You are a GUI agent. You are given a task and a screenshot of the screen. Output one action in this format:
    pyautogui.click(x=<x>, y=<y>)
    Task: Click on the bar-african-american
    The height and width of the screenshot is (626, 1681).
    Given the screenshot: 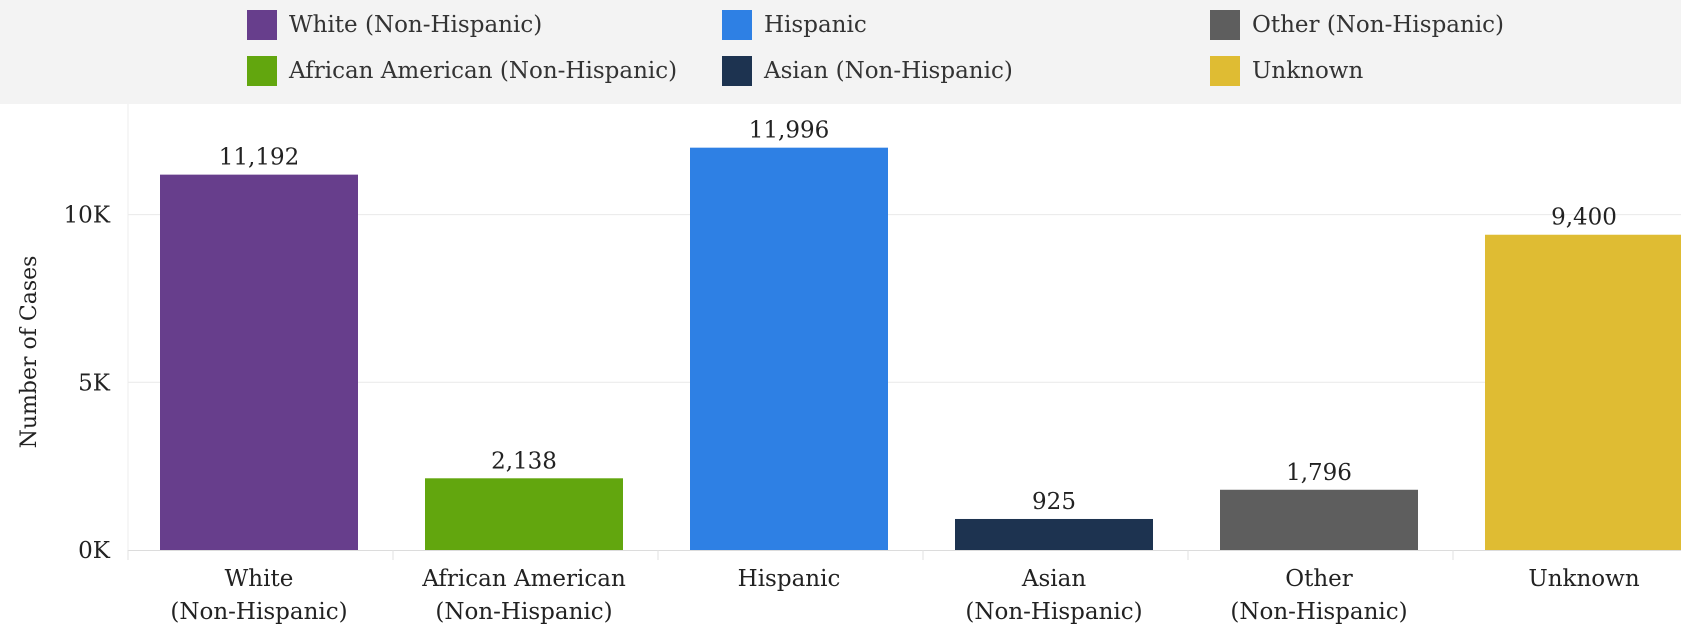 What is the action you would take?
    pyautogui.click(x=524, y=514)
    